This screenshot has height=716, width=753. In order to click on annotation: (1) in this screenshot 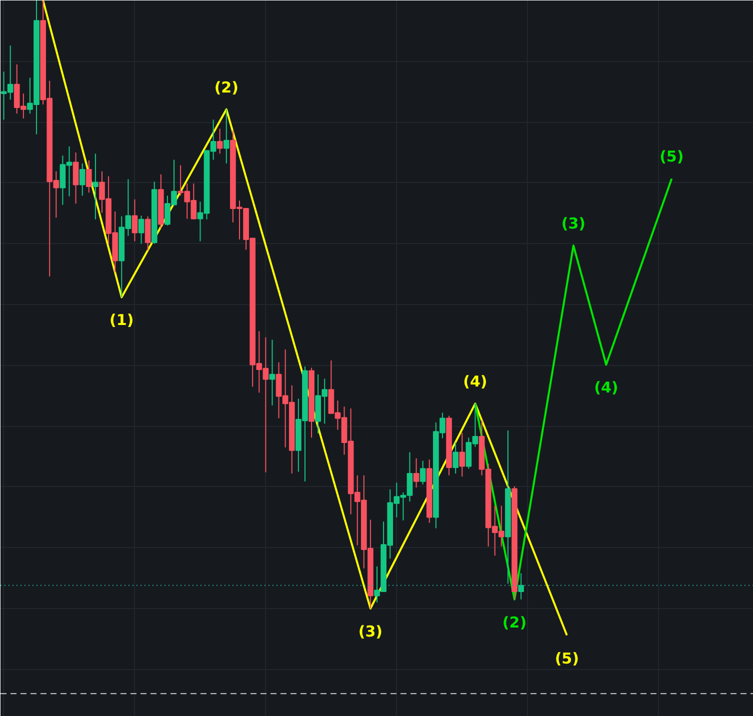, I will do `click(122, 320)`.